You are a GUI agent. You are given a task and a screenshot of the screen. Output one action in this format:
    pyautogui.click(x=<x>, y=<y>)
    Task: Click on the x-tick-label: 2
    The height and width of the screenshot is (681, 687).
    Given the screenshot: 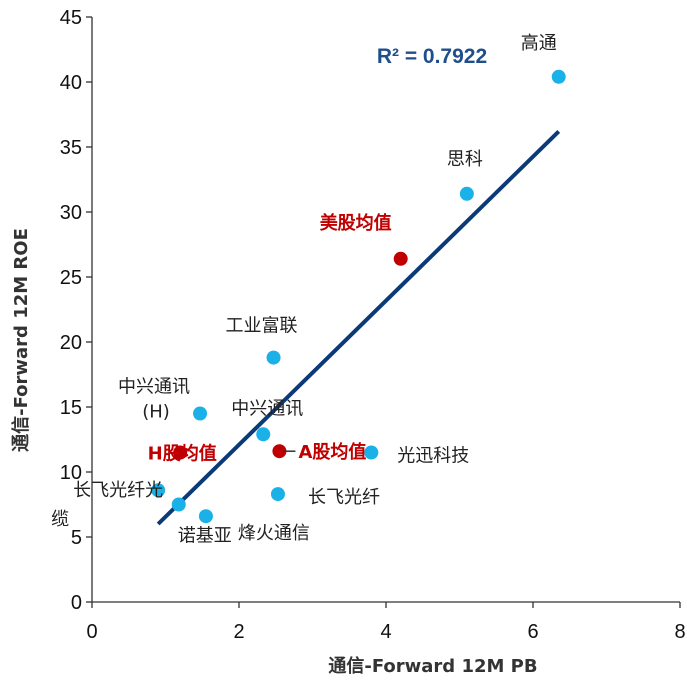 What is the action you would take?
    pyautogui.click(x=238, y=632)
    